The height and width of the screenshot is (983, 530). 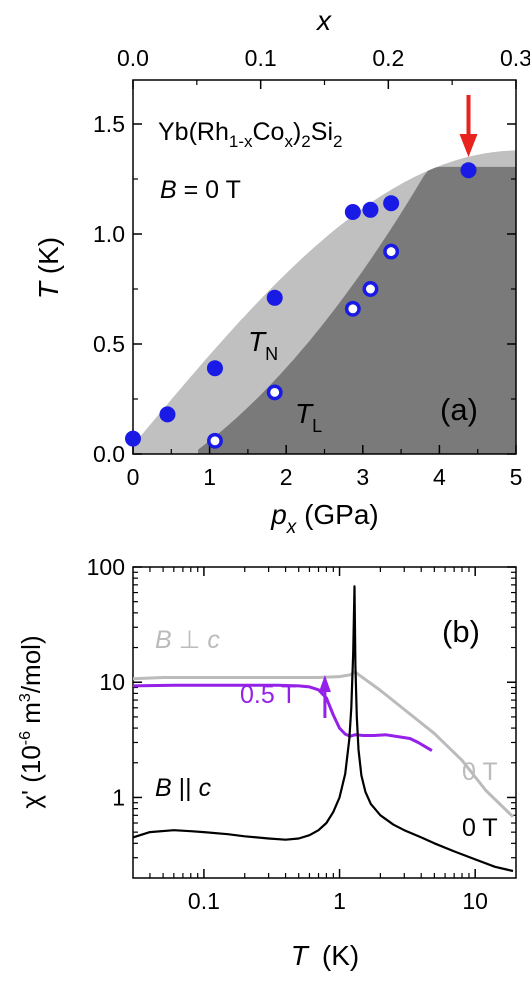 I want to click on arrow-head, so click(x=468, y=145).